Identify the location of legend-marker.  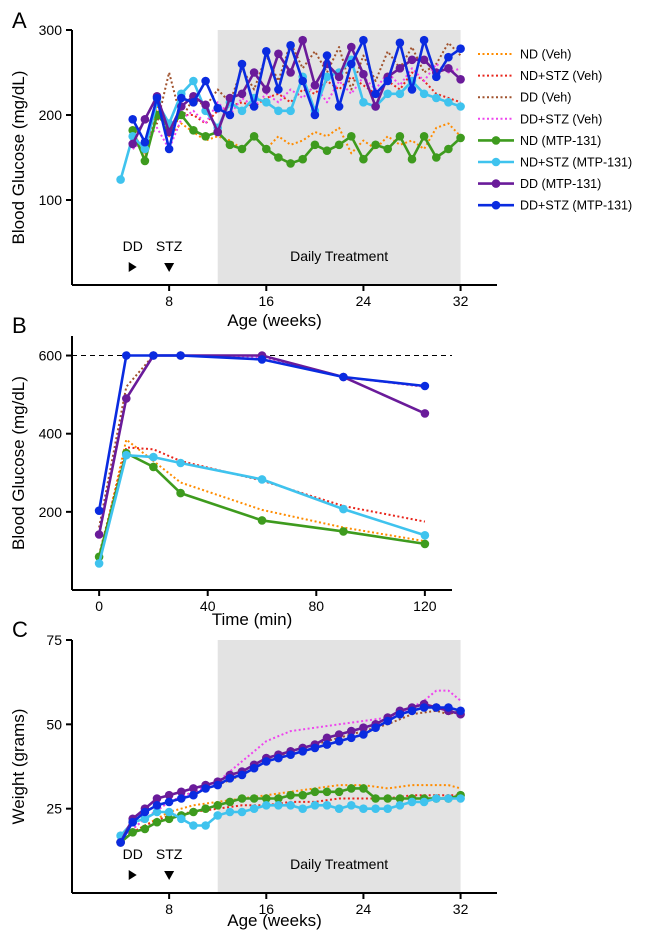
(496, 162).